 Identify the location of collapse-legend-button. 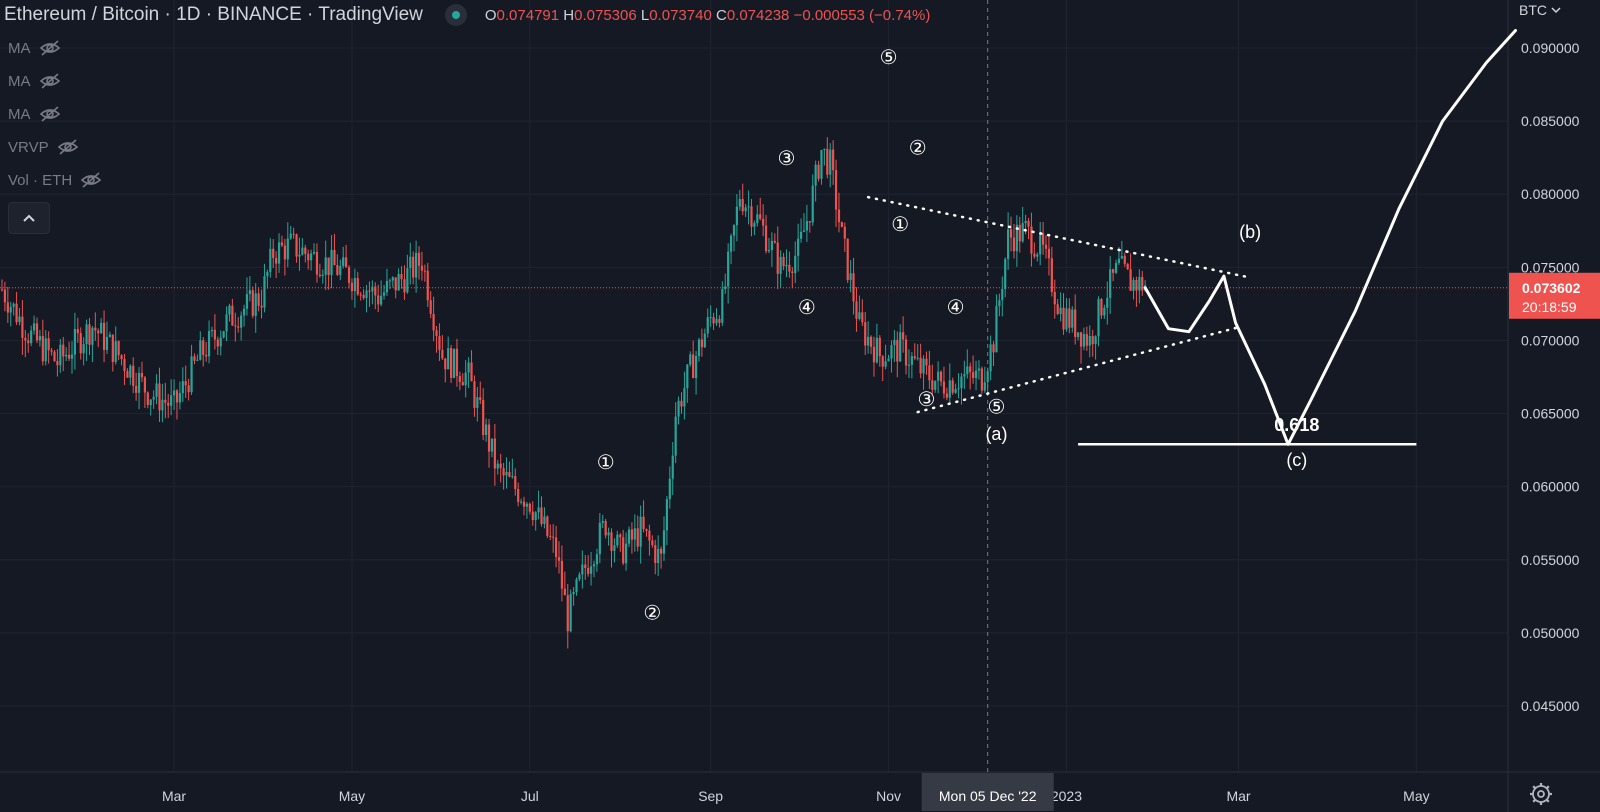
(29, 218).